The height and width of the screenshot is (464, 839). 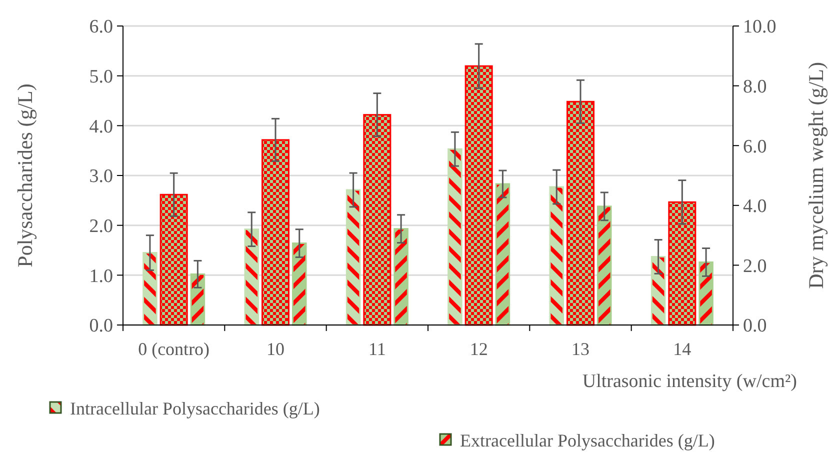 I want to click on y2-tick-label: 4.0, so click(x=755, y=207).